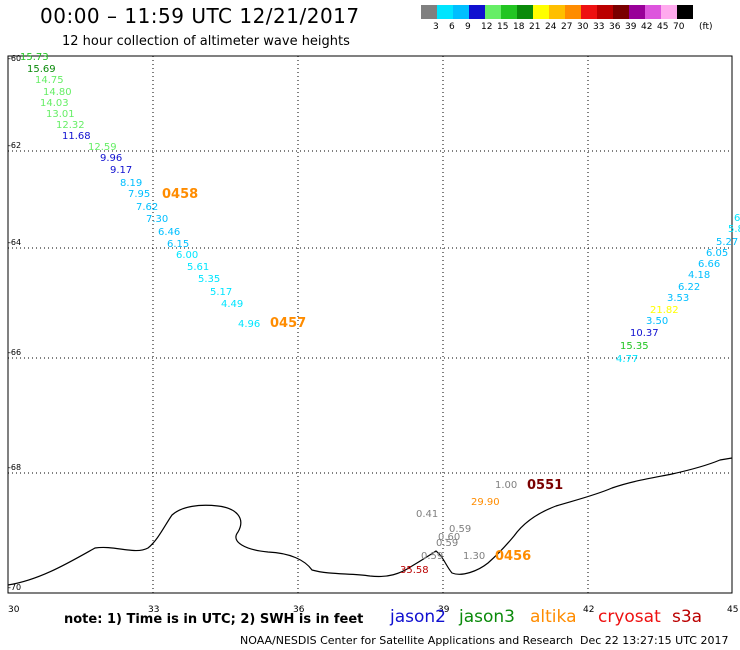  Describe the element at coordinates (732, 610) in the screenshot. I see `lon-tick-label: 45` at that location.